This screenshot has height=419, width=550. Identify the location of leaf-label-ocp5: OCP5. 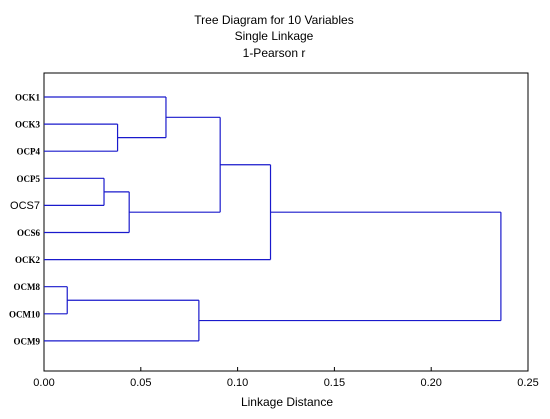
(29, 179).